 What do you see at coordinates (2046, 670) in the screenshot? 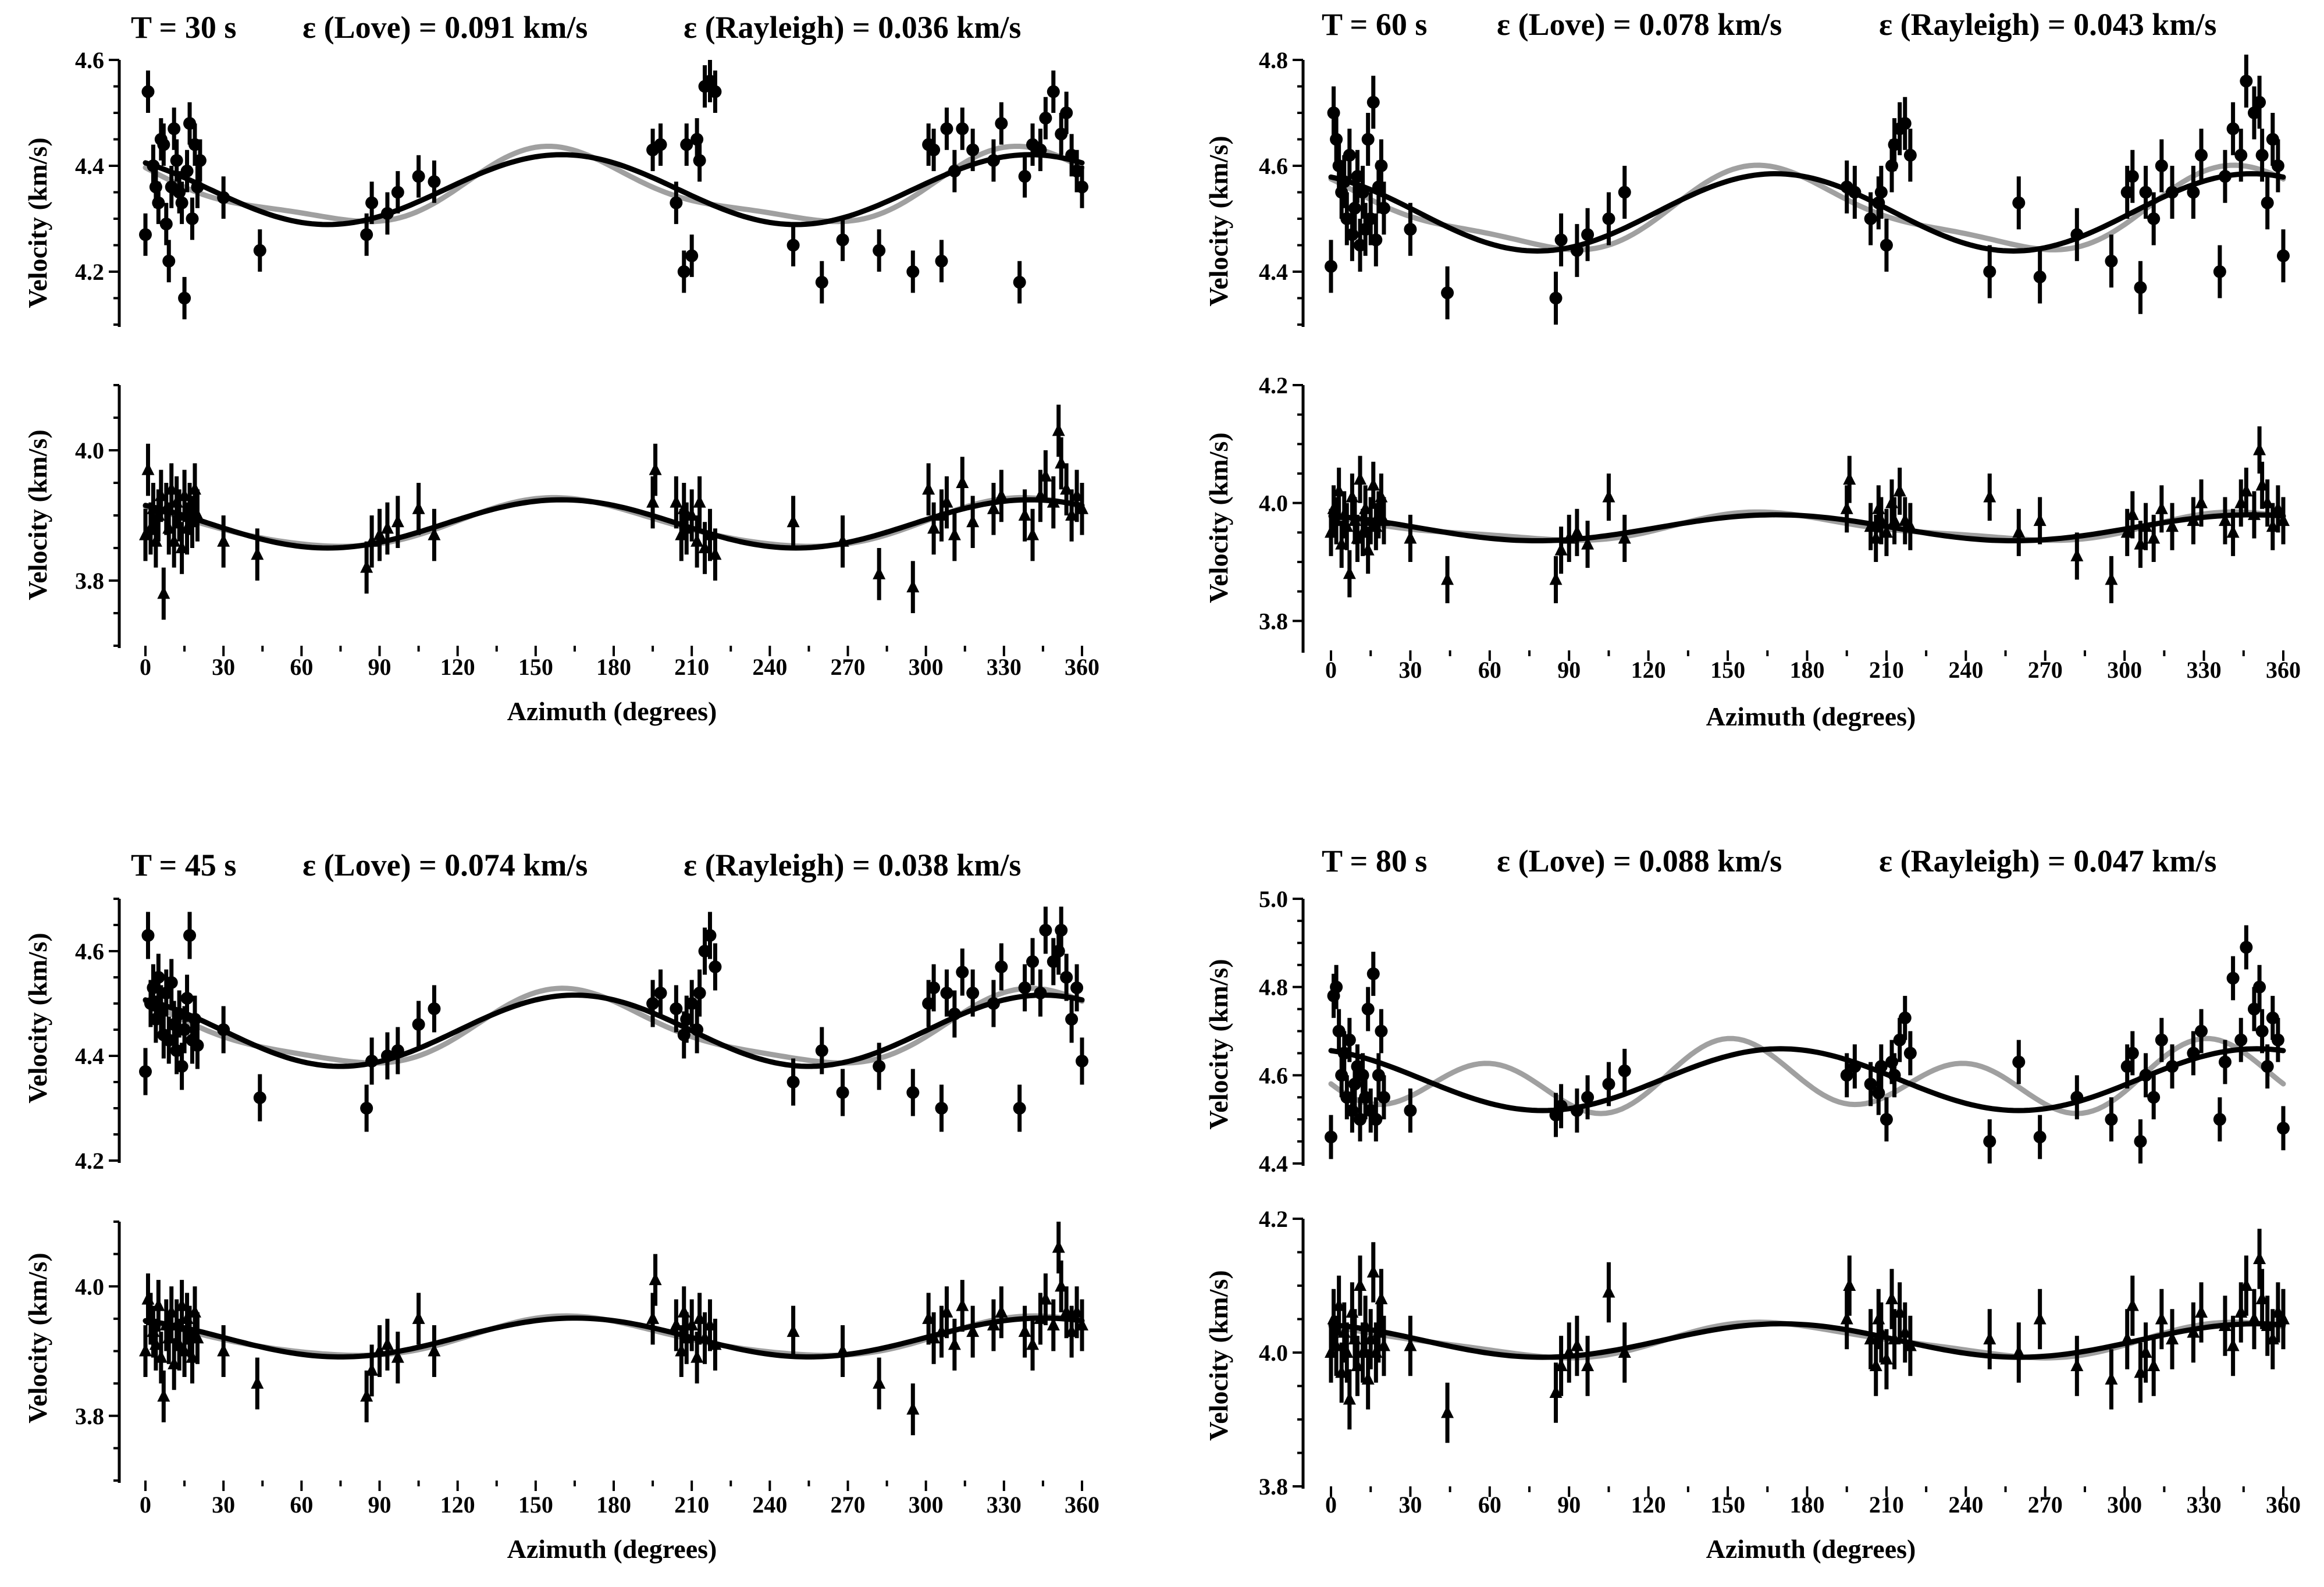
I see `x-tick-label: 270` at bounding box center [2046, 670].